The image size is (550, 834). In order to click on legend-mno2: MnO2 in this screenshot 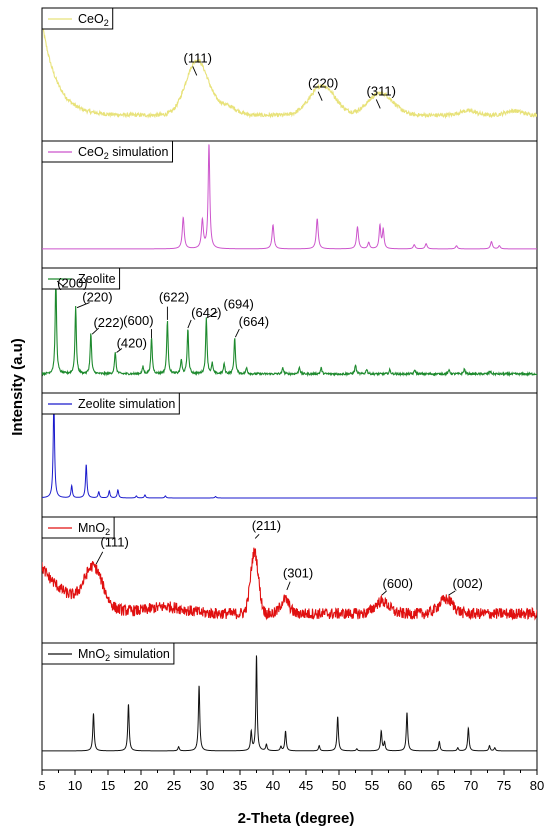, I will do `click(78, 527)`.